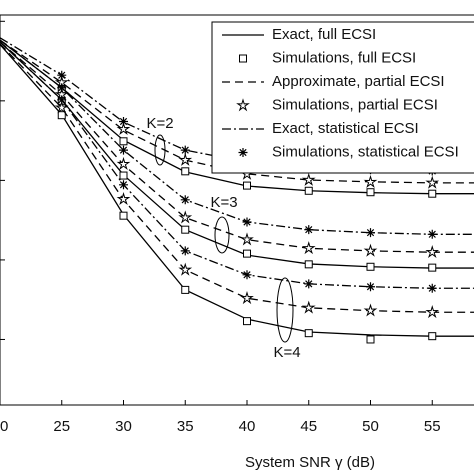  Describe the element at coordinates (345, 128) in the screenshot. I see `legend-label: Exact, statistical ECSI` at that location.